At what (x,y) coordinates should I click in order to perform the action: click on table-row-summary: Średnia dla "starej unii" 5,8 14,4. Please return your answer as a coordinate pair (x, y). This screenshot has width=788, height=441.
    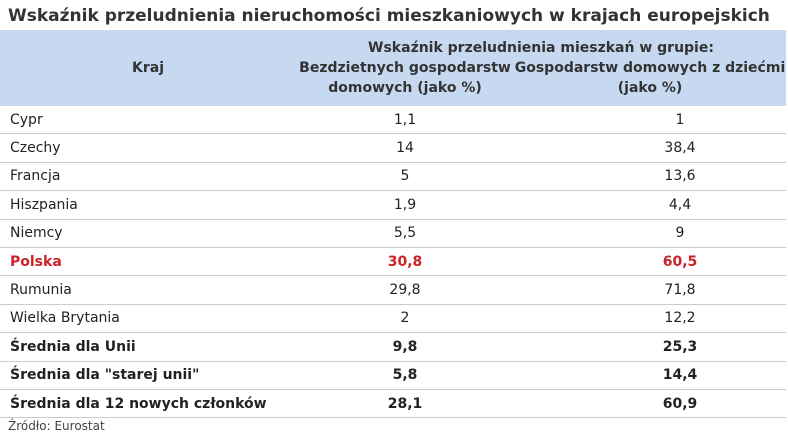
    Looking at the image, I should click on (393, 375).